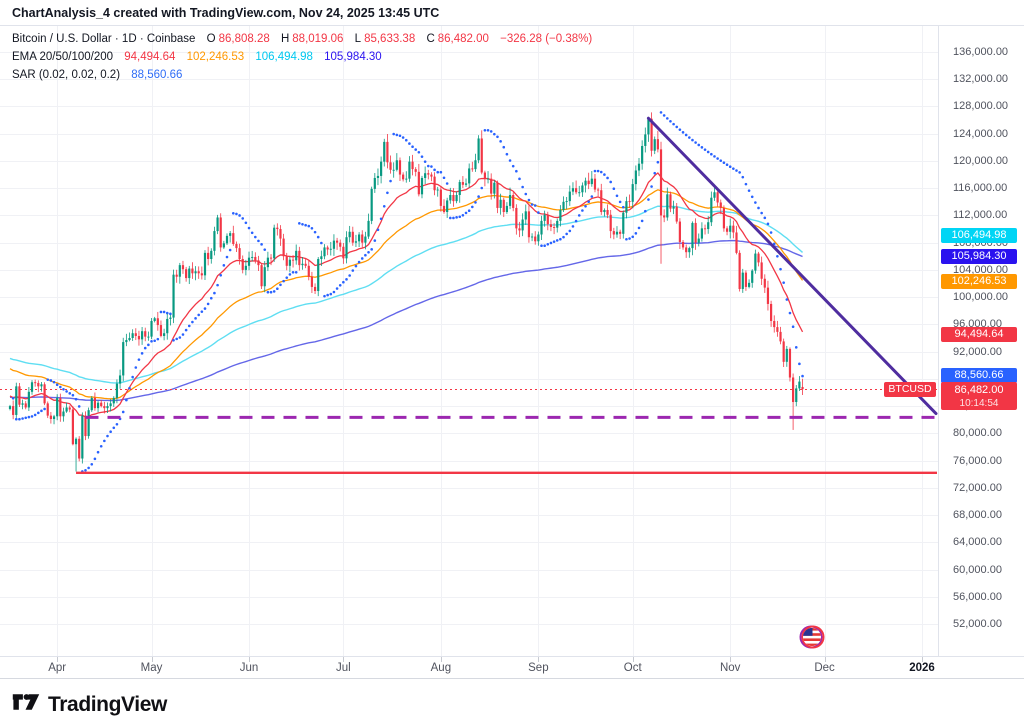 This screenshot has width=1024, height=728. I want to click on price-tick-label: 128,000.00, so click(981, 106).